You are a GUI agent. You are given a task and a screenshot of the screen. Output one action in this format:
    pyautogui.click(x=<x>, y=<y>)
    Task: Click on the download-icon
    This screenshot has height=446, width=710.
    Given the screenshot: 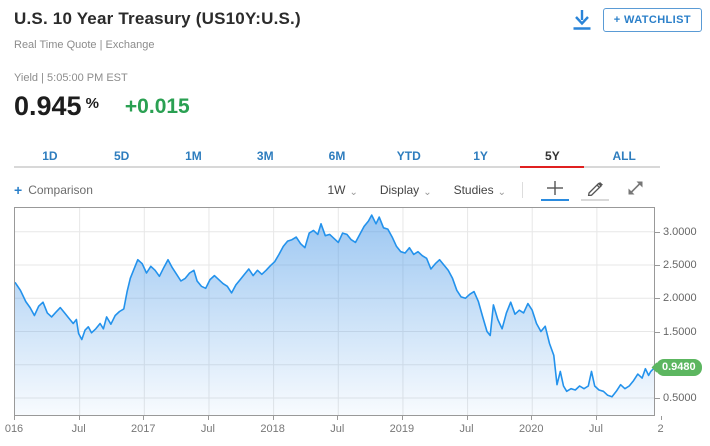 What is the action you would take?
    pyautogui.click(x=582, y=22)
    